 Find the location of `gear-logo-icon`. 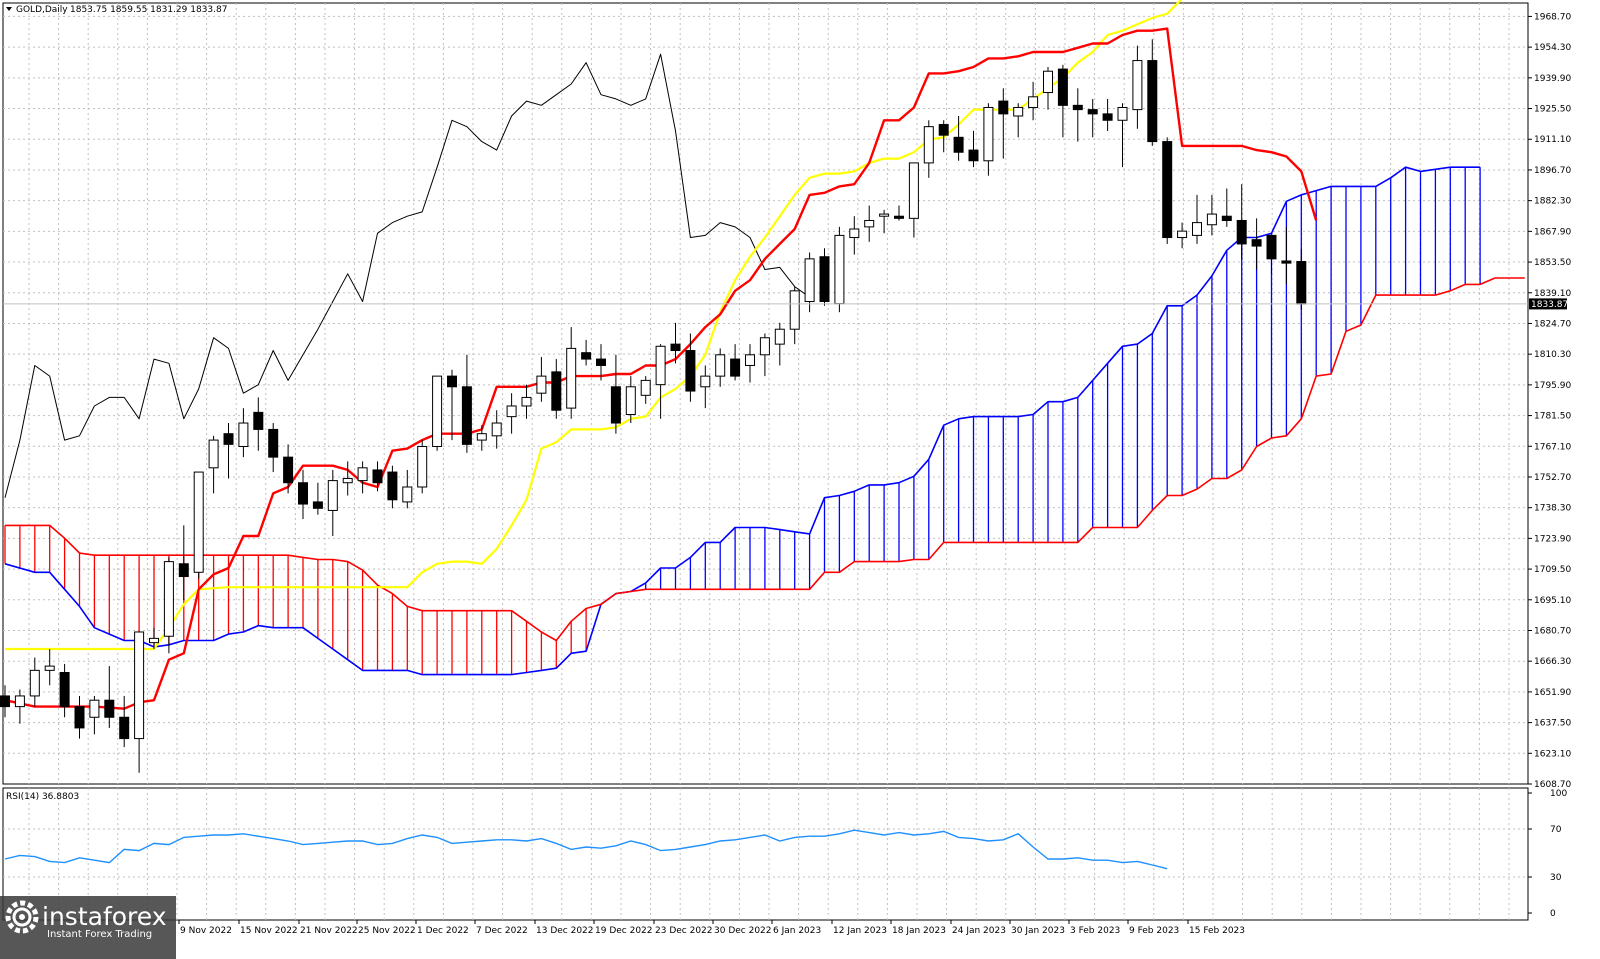

gear-logo-icon is located at coordinates (22, 917).